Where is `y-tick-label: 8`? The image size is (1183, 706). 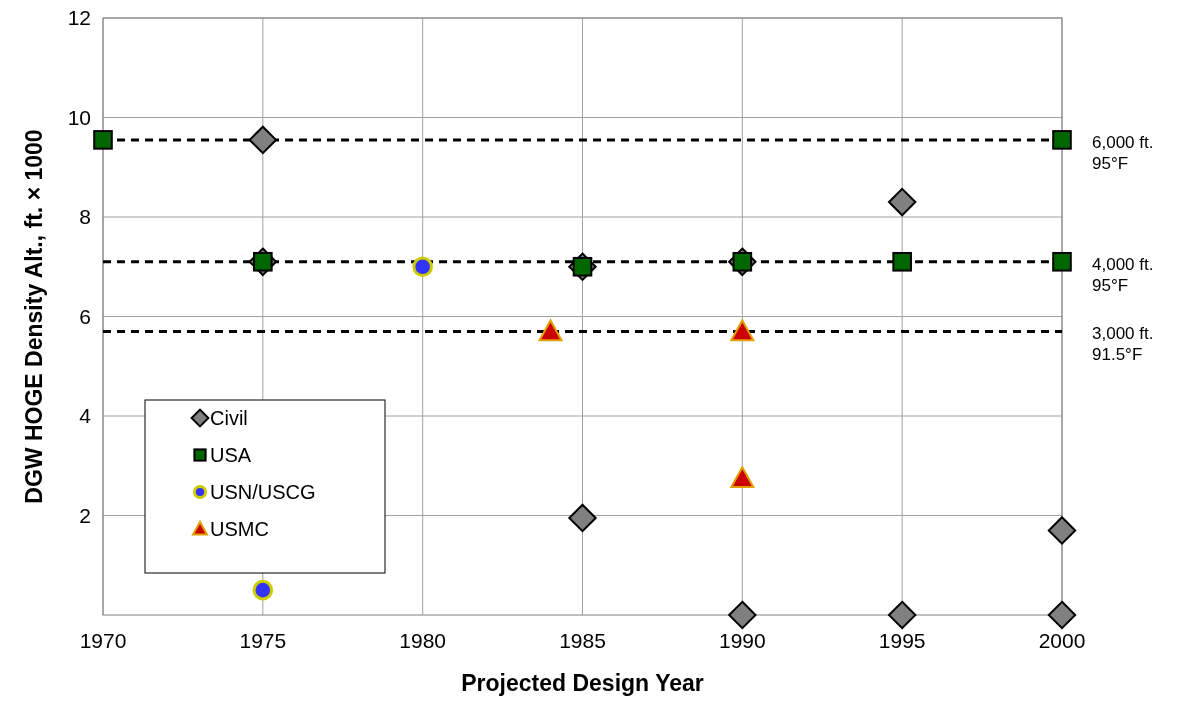 y-tick-label: 8 is located at coordinates (85, 216).